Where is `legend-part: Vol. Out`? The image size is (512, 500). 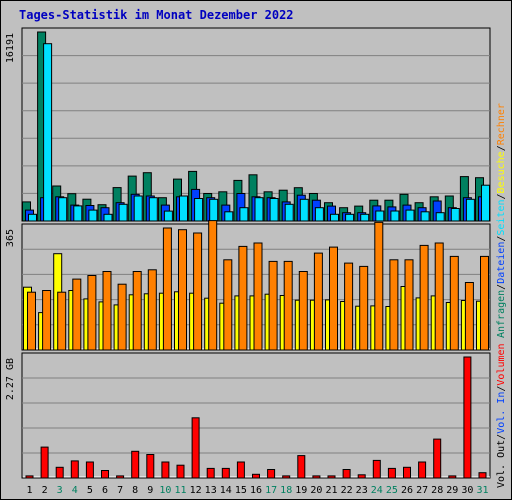 legend-part: Vol. Out is located at coordinates (501, 464).